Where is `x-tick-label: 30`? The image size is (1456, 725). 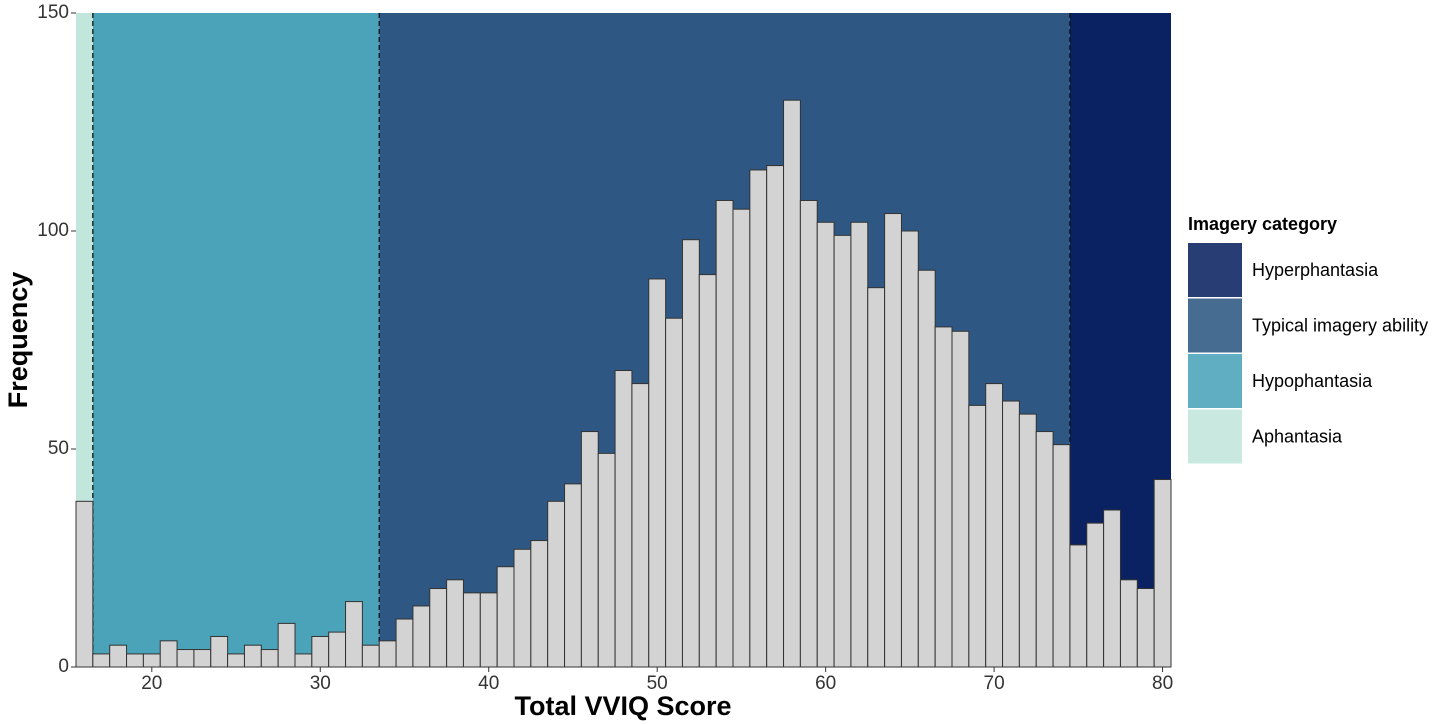 x-tick-label: 30 is located at coordinates (320, 683).